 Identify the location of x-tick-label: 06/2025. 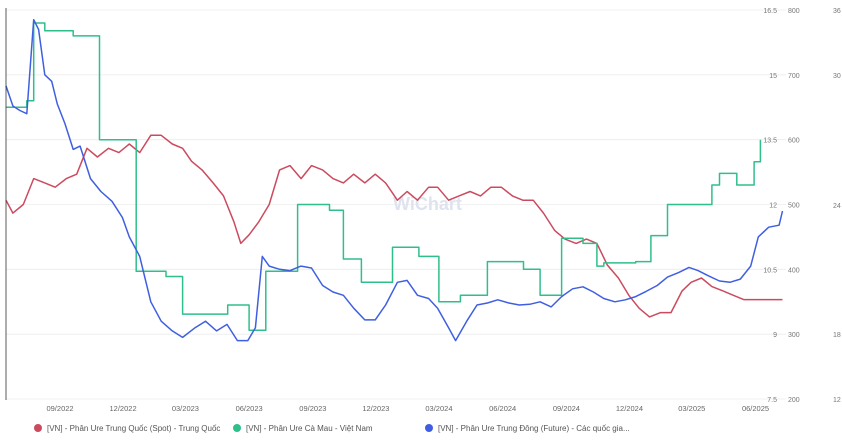
(755, 408).